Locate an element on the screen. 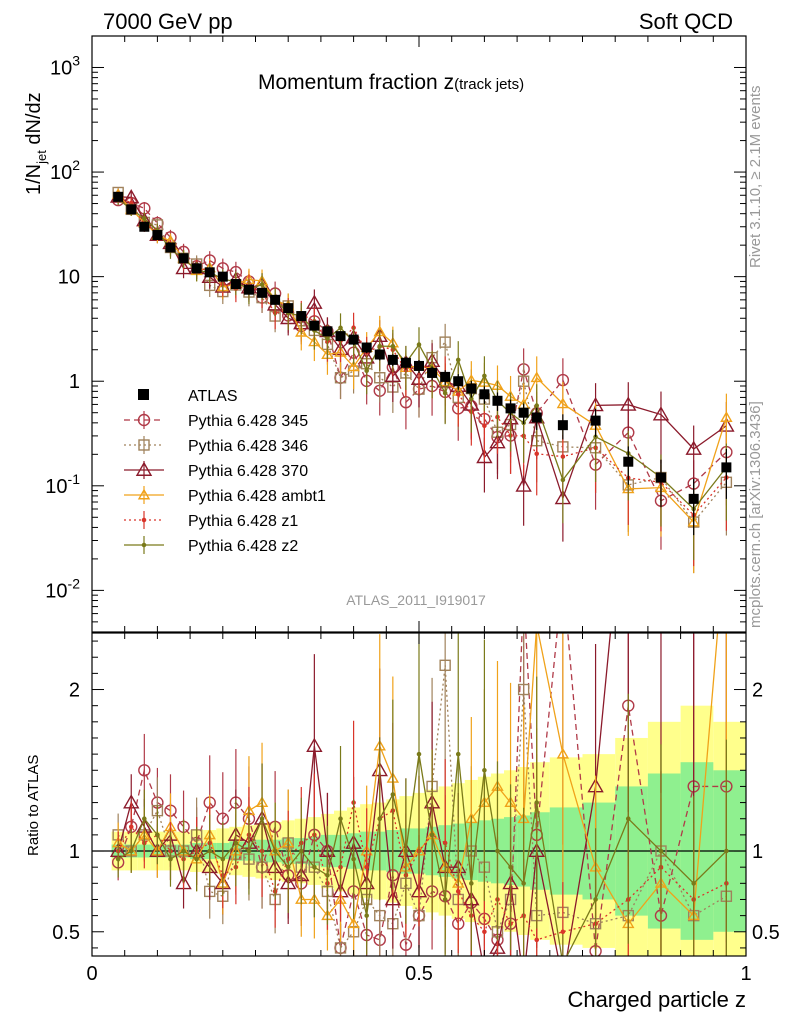 The image size is (786, 1024). y-tick-label: 10² is located at coordinates (65, 170).